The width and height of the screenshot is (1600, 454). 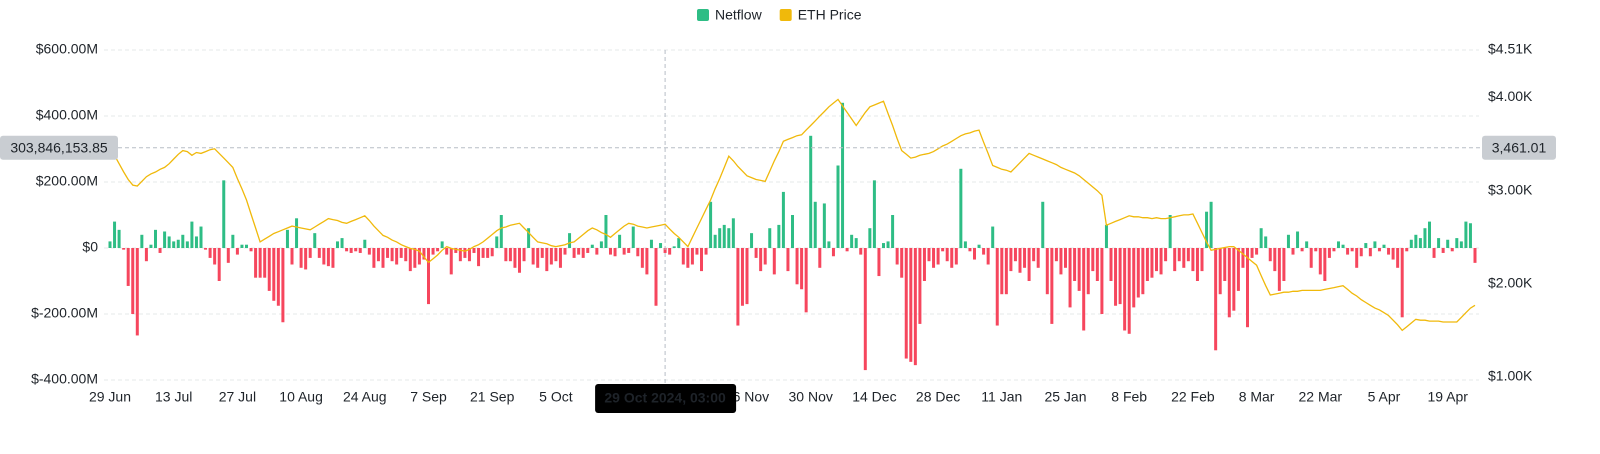 What do you see at coordinates (1193, 397) in the screenshot?
I see `x-tick-label: 22 Feb` at bounding box center [1193, 397].